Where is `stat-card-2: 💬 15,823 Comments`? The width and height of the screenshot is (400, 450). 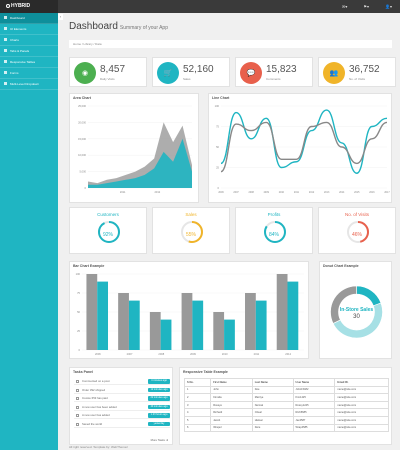
stat-card-2: 💬 15,823 Comments is located at coordinates (274, 72).